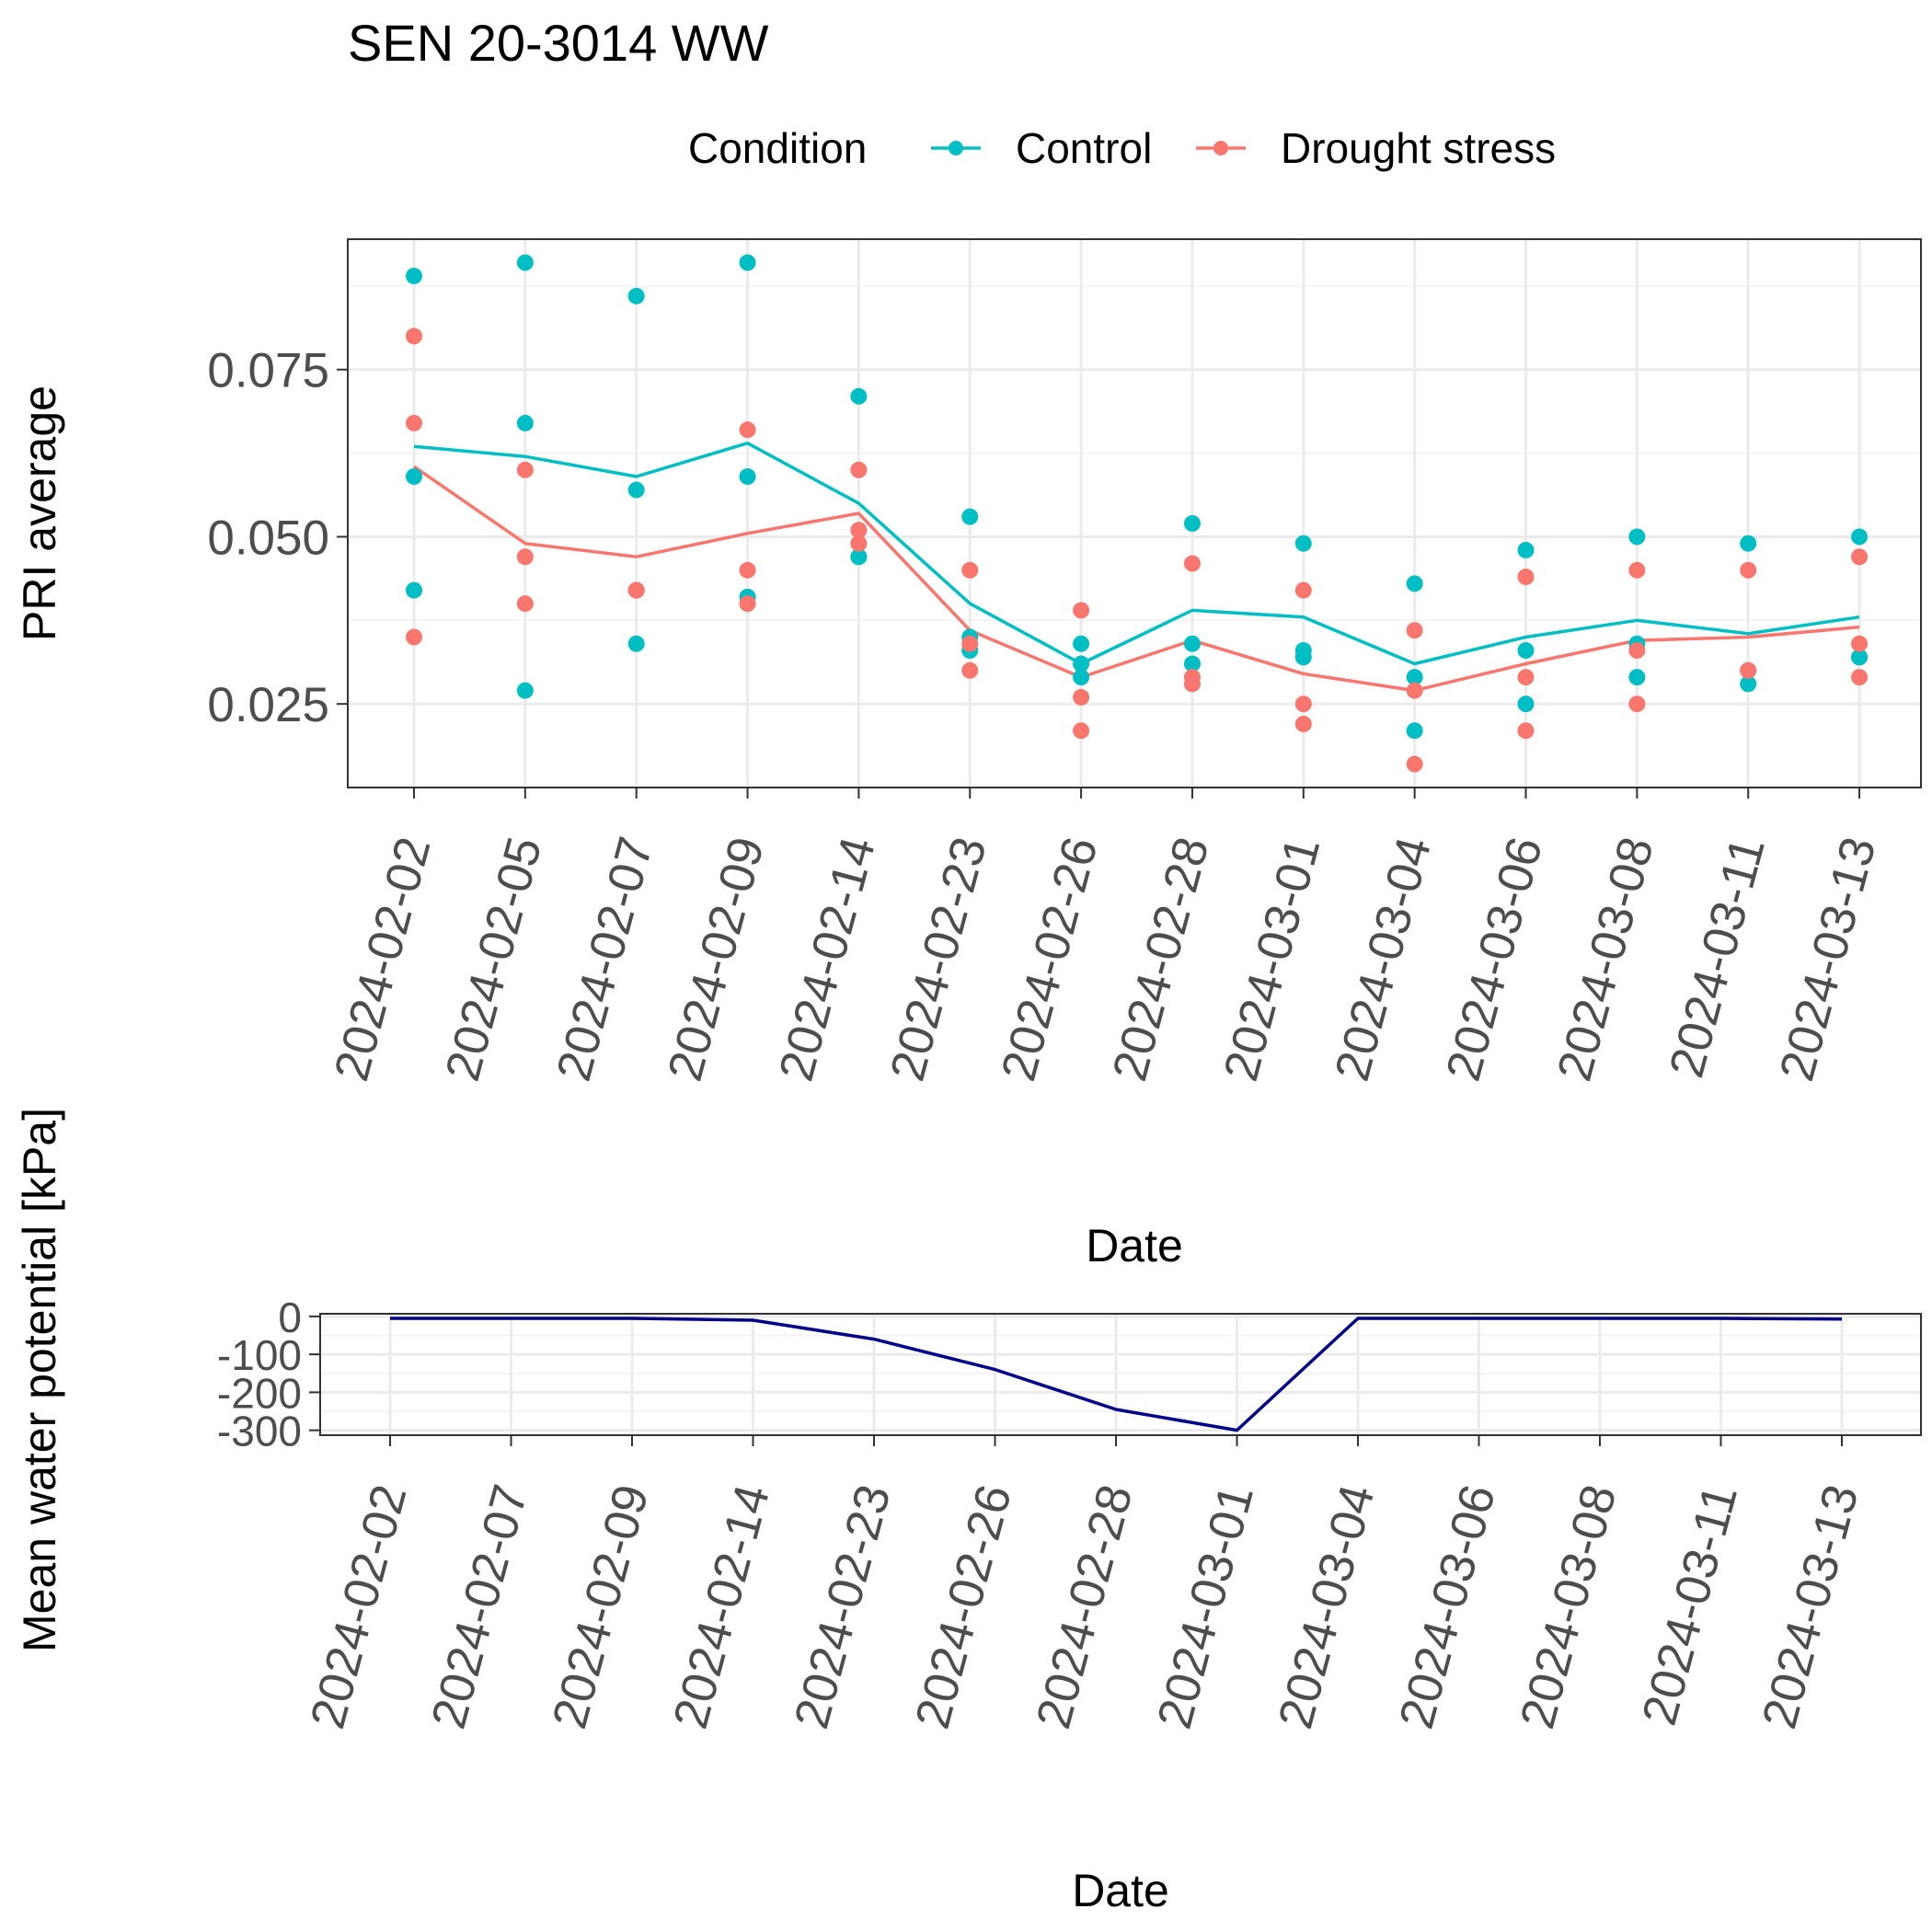  Describe the element at coordinates (1810, 1606) in the screenshot. I see `bottom-x-tick-label-2024-03-13: 2024-03-13` at that location.